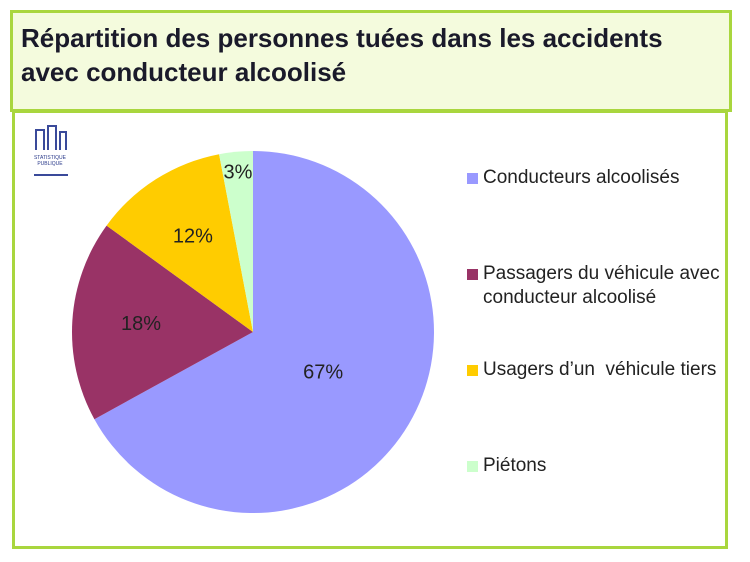 The width and height of the screenshot is (750, 562). I want to click on legend-item: Usagers d’un véhicule tiers, so click(600, 370).